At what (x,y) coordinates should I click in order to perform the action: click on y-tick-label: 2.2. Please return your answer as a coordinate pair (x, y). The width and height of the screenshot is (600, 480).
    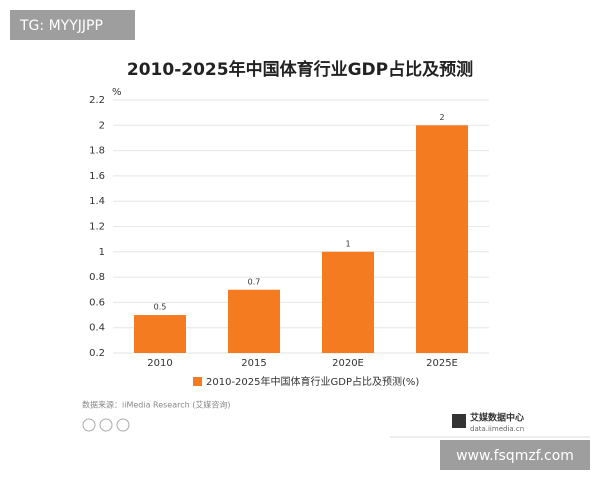
    Looking at the image, I should click on (97, 100).